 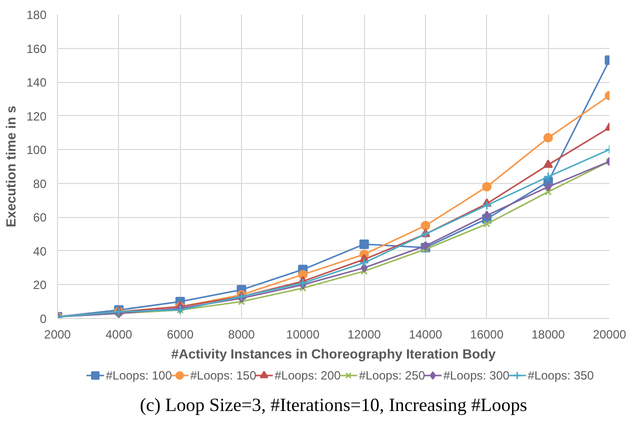 What do you see at coordinates (40, 251) in the screenshot?
I see `y-tick-label: 40` at bounding box center [40, 251].